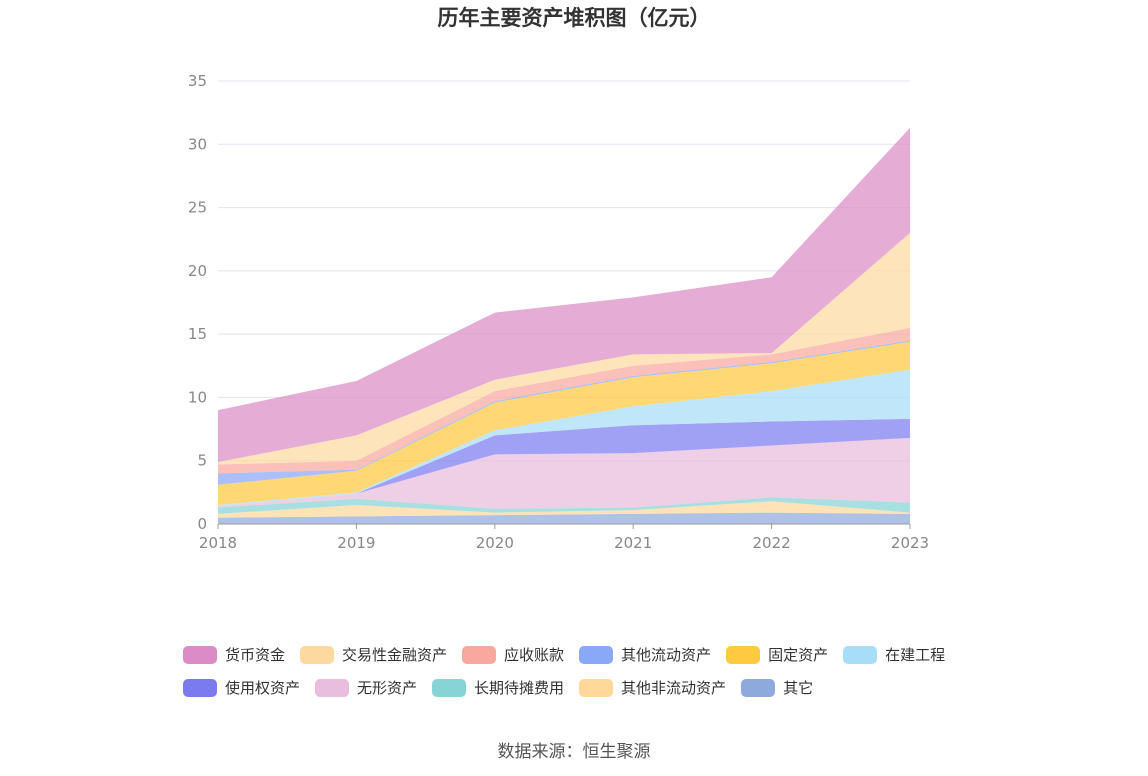 The width and height of the screenshot is (1148, 776). I want to click on legend-item: 其他非流动资产, so click(652, 687).